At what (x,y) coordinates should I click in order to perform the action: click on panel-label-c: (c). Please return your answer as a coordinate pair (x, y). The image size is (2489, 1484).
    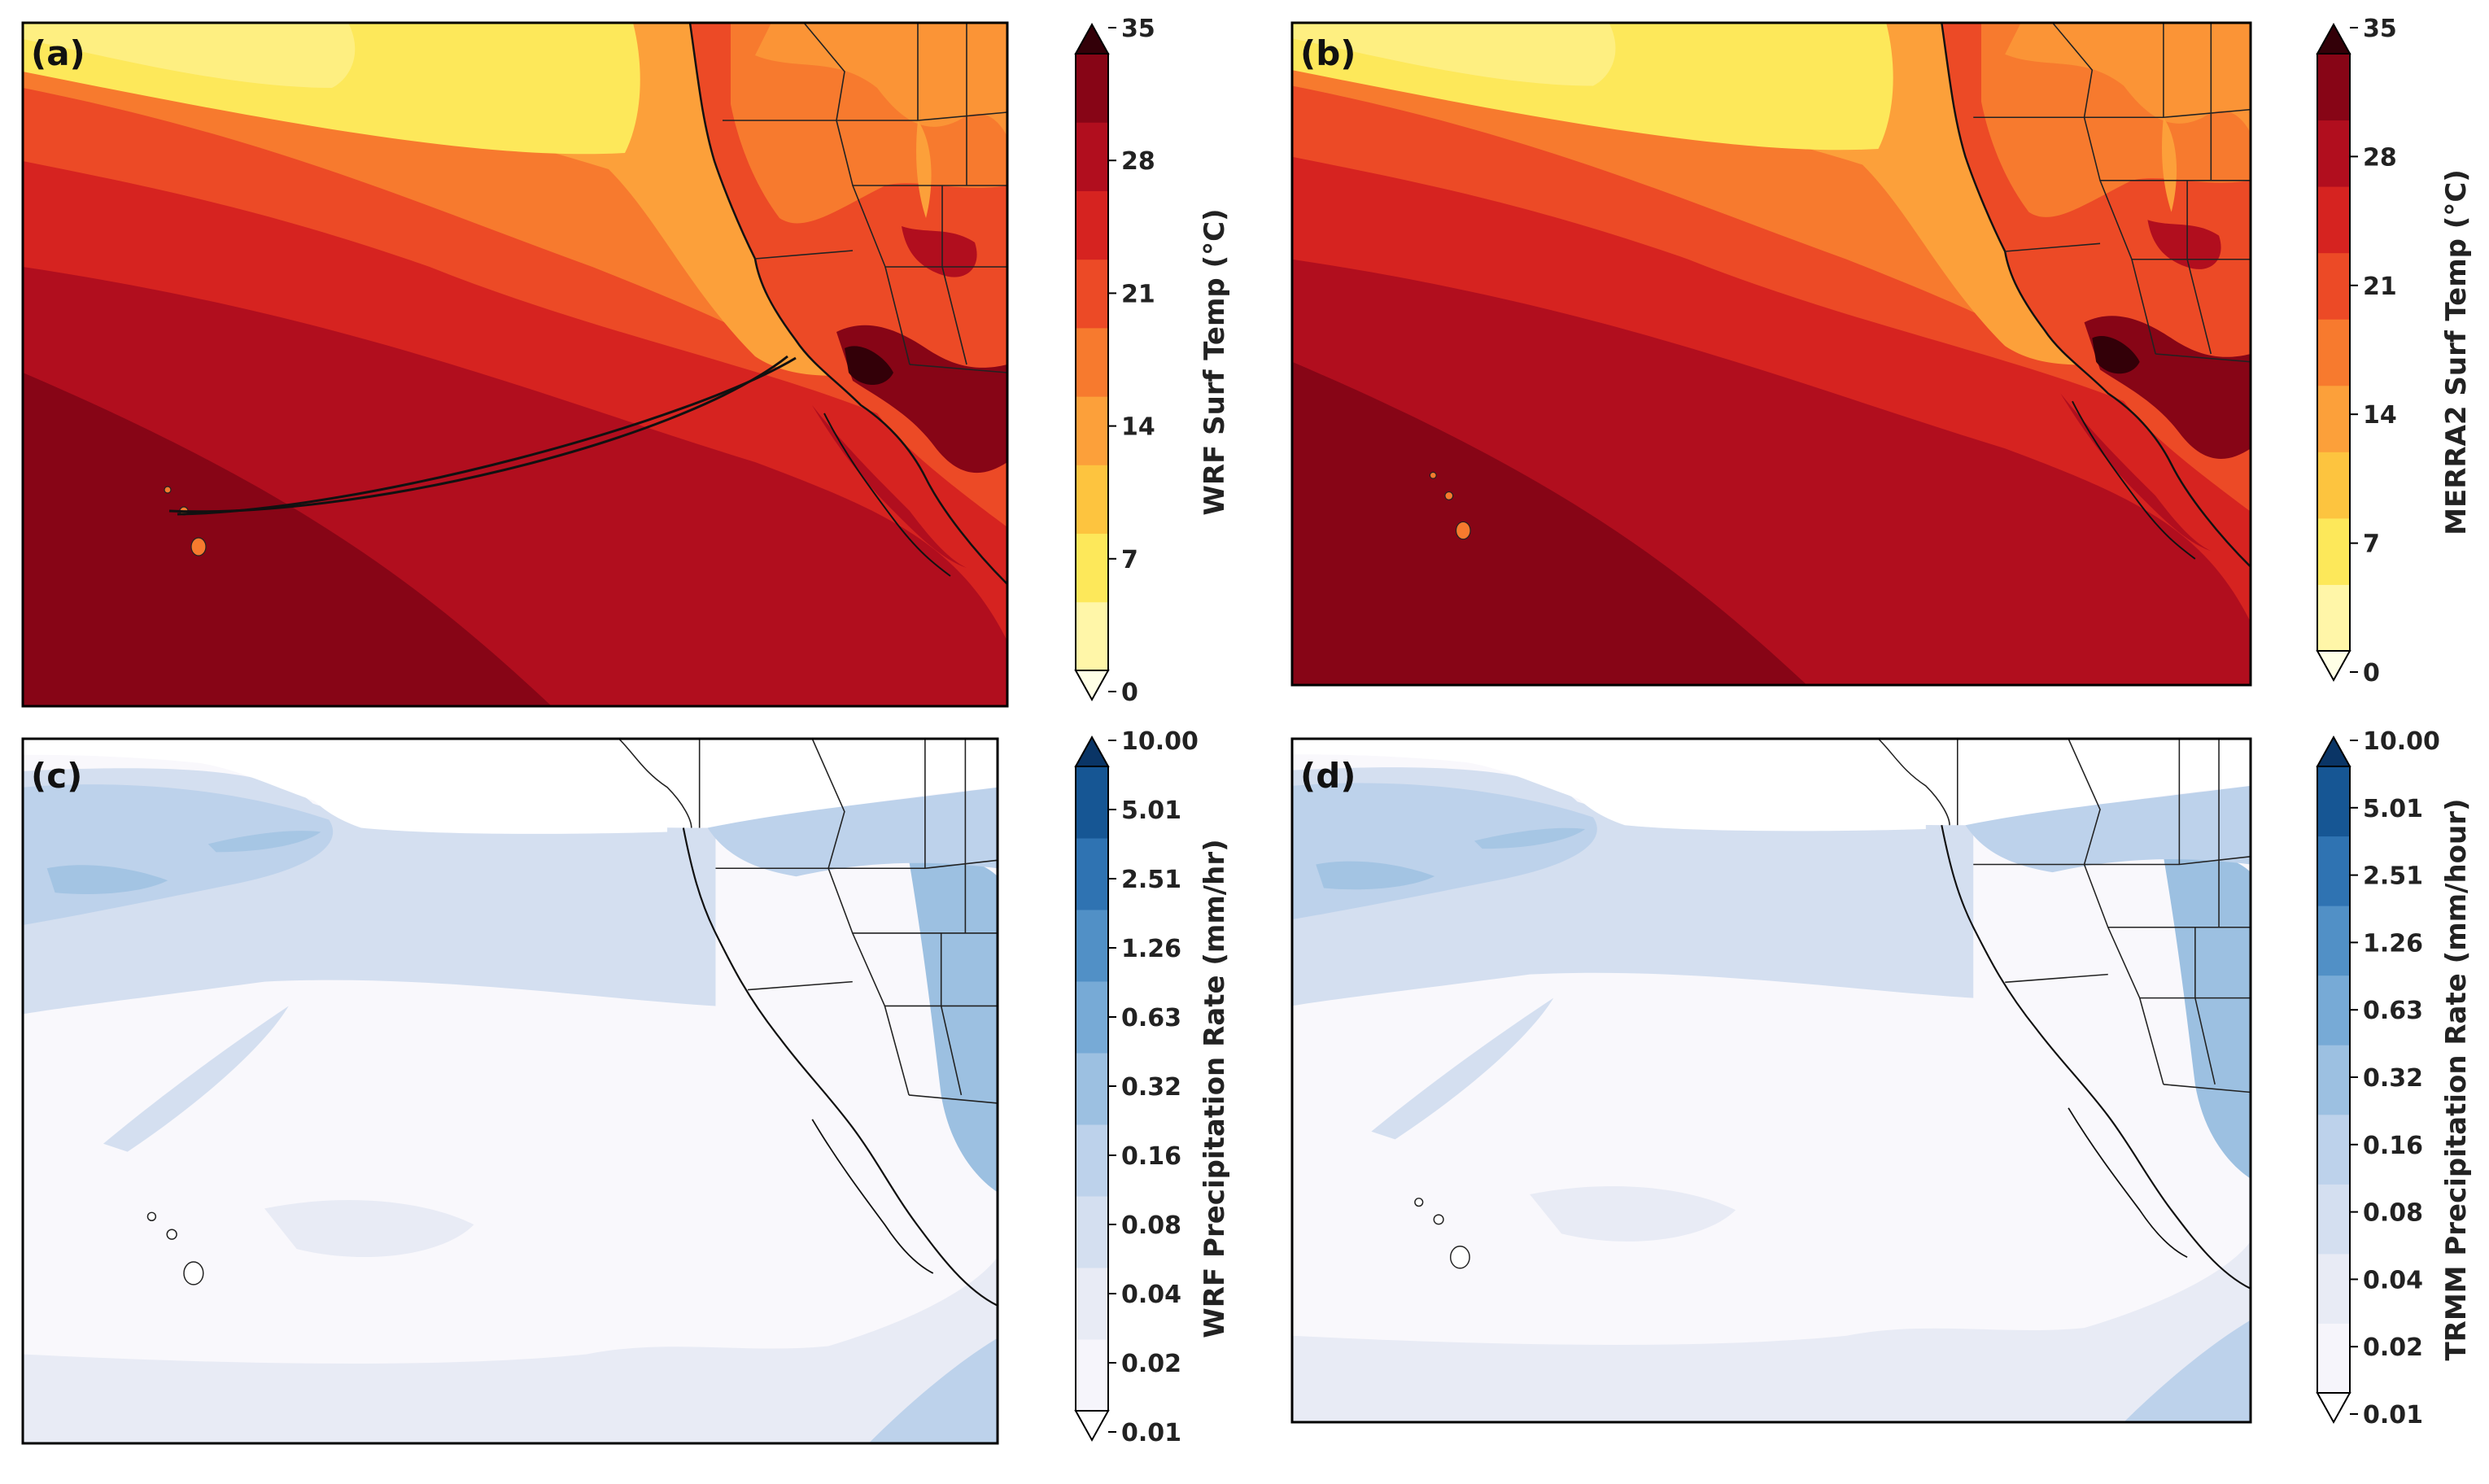
    Looking at the image, I should click on (56, 776).